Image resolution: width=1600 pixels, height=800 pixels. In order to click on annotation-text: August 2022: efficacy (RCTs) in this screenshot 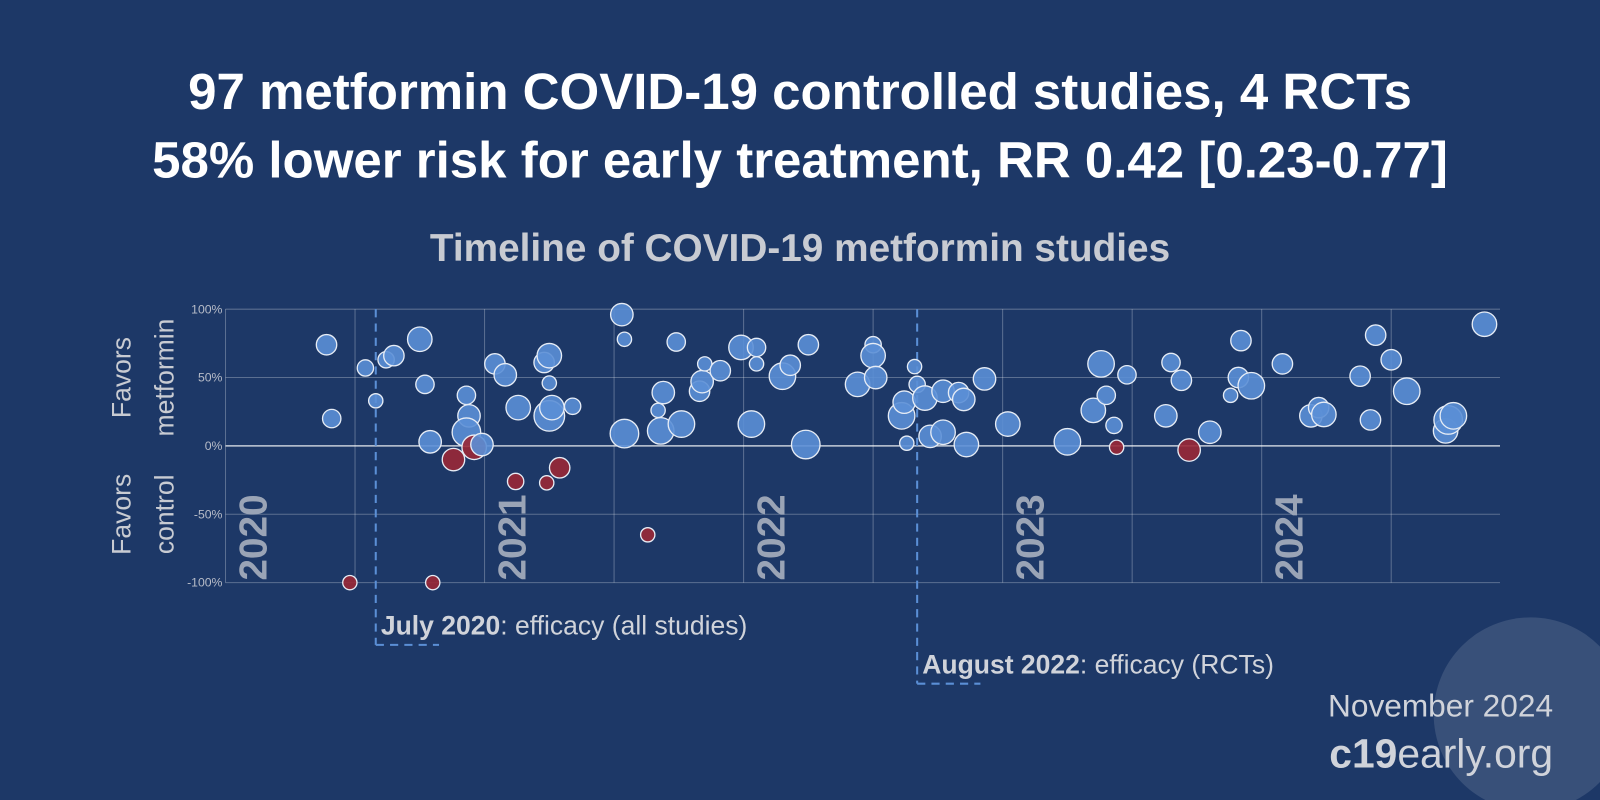, I will do `click(1098, 664)`.